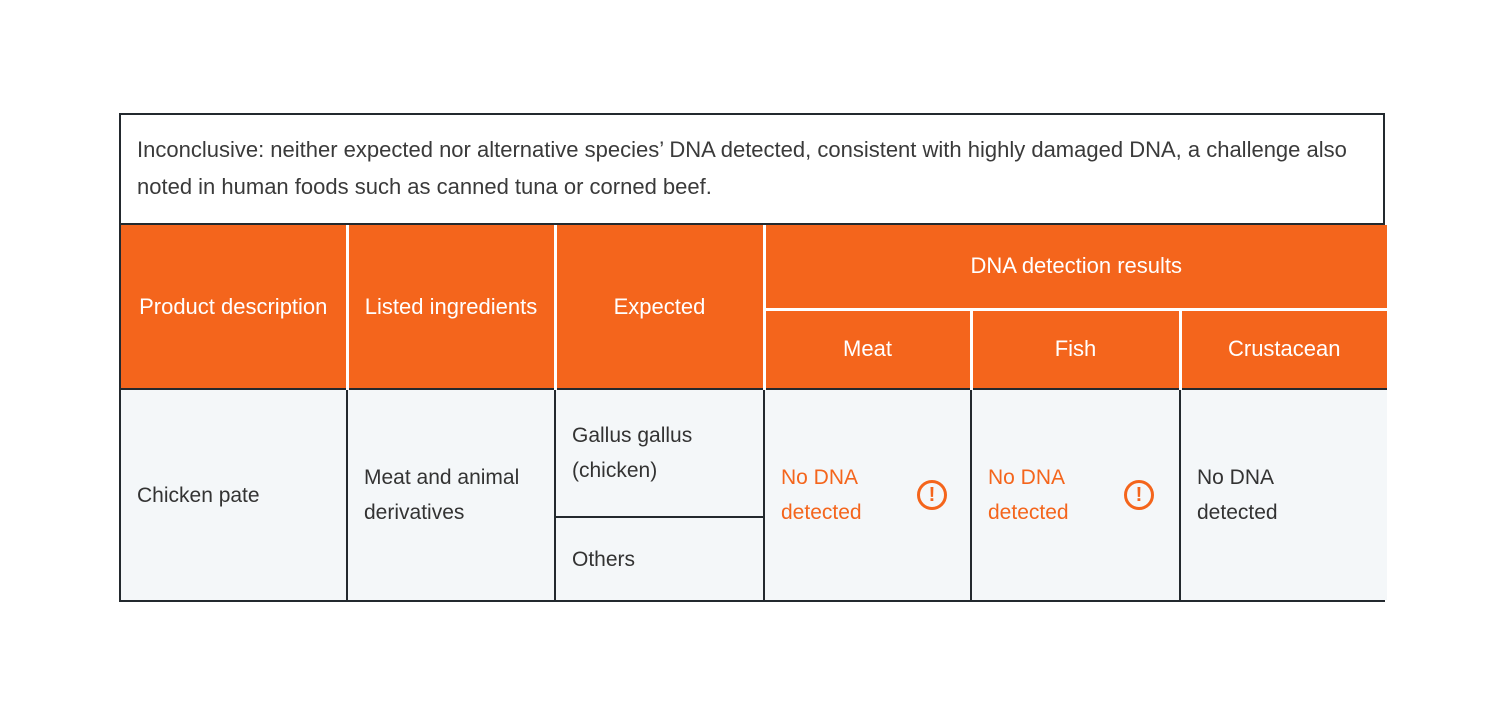 The image size is (1504, 708). Describe the element at coordinates (1282, 349) in the screenshot. I see `col-header-crustacean: Crustacean` at that location.